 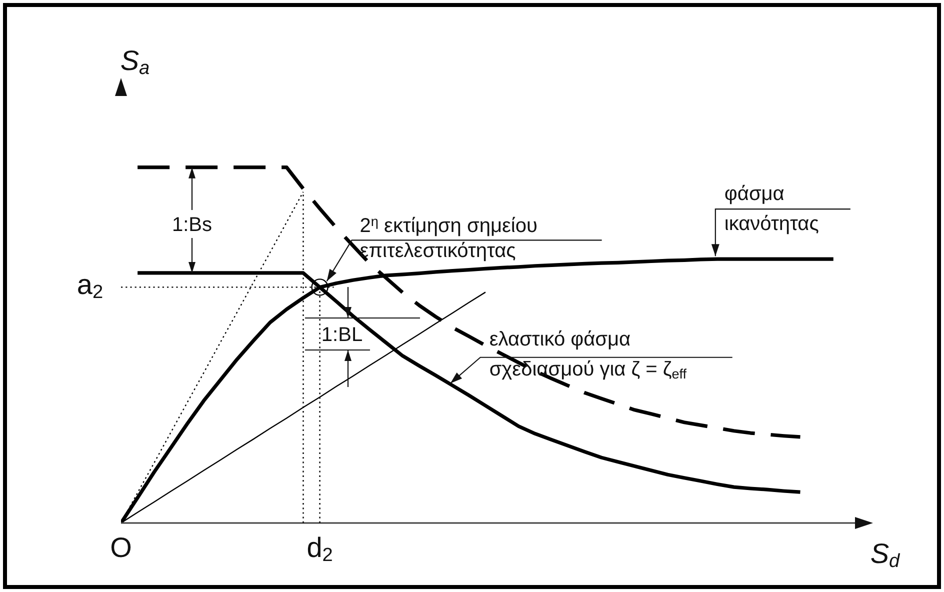 What do you see at coordinates (121, 547) in the screenshot?
I see `x-tick-label: O` at bounding box center [121, 547].